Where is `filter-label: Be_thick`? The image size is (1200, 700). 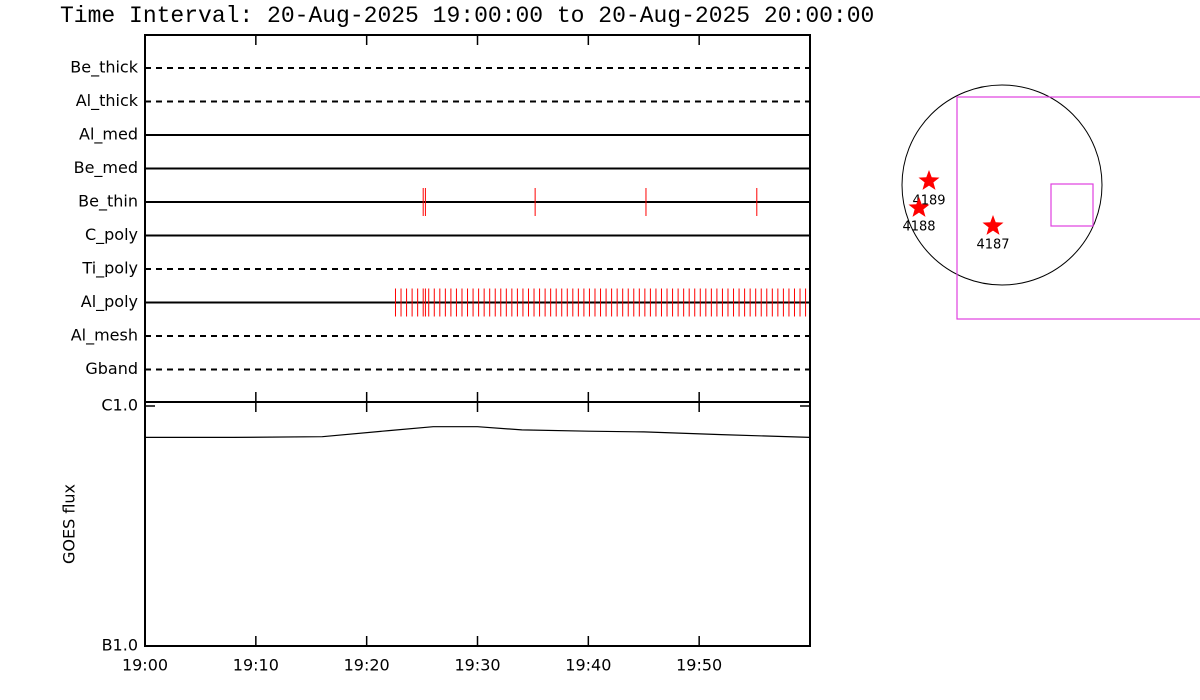 filter-label: Be_thick is located at coordinates (104, 68).